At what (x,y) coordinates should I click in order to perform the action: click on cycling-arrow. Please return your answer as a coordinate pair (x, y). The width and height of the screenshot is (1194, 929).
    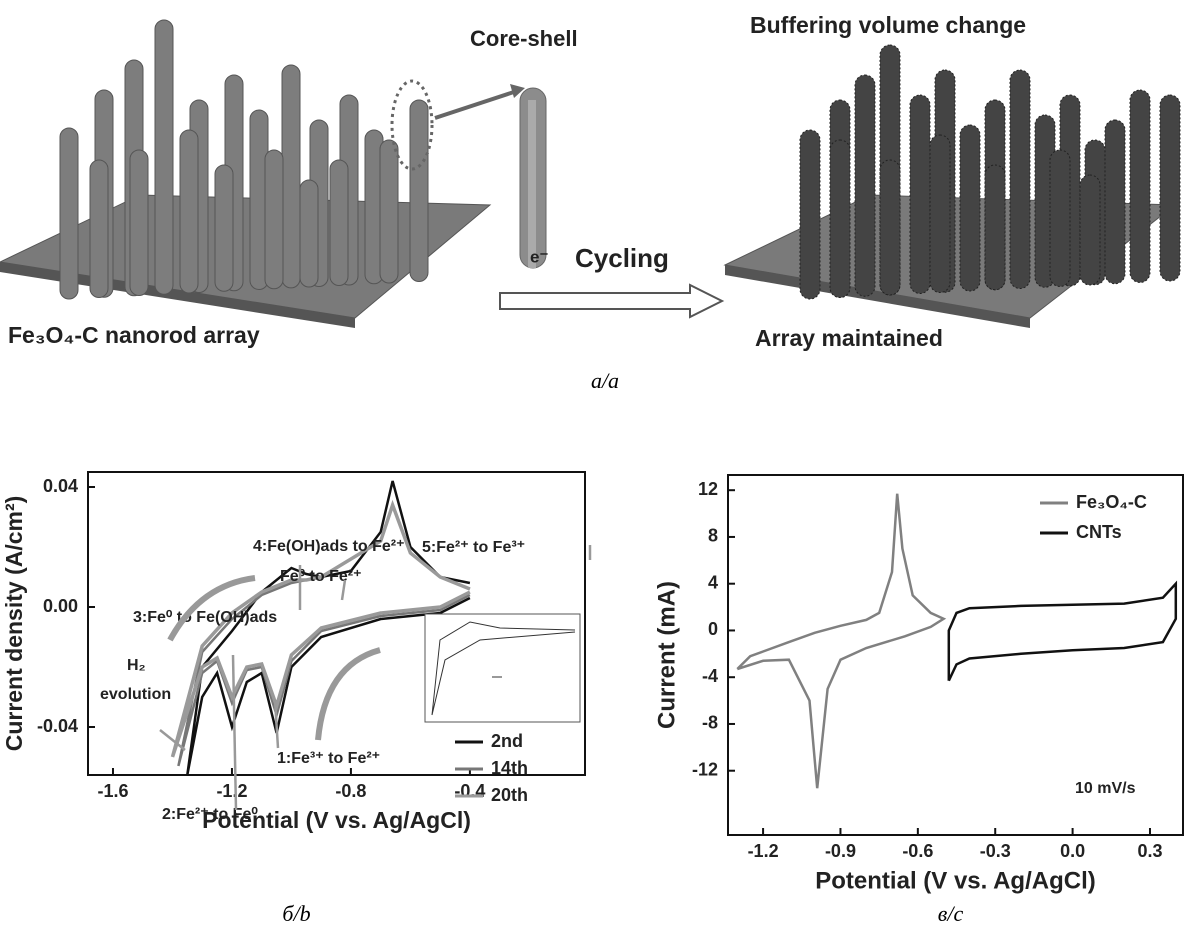
    Looking at the image, I should click on (612, 301).